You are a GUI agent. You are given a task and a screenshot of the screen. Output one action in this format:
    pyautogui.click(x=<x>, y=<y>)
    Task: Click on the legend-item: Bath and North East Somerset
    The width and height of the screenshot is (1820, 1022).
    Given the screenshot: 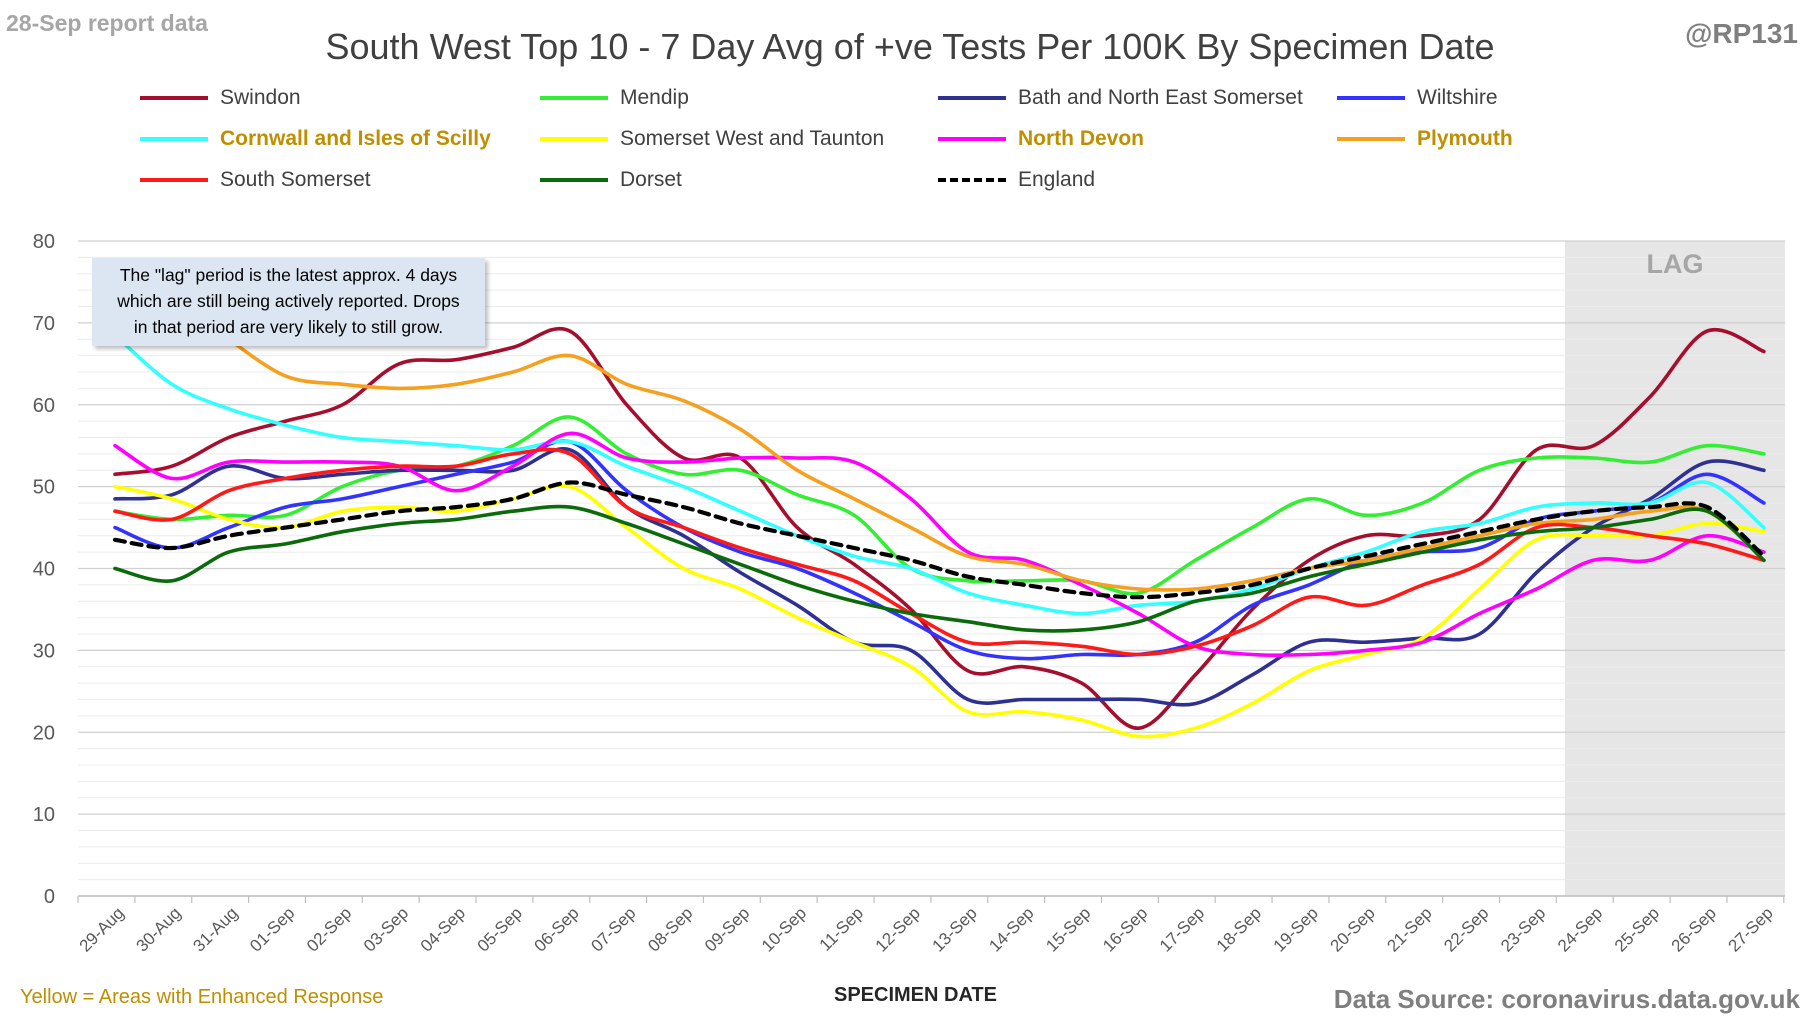 What is the action you would take?
    pyautogui.click(x=1120, y=98)
    